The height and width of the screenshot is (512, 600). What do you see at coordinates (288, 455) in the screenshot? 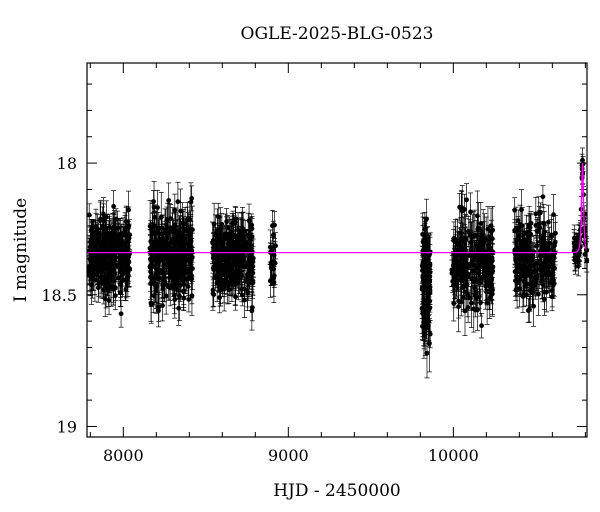
I see `x-tick-label: 9000` at bounding box center [288, 455].